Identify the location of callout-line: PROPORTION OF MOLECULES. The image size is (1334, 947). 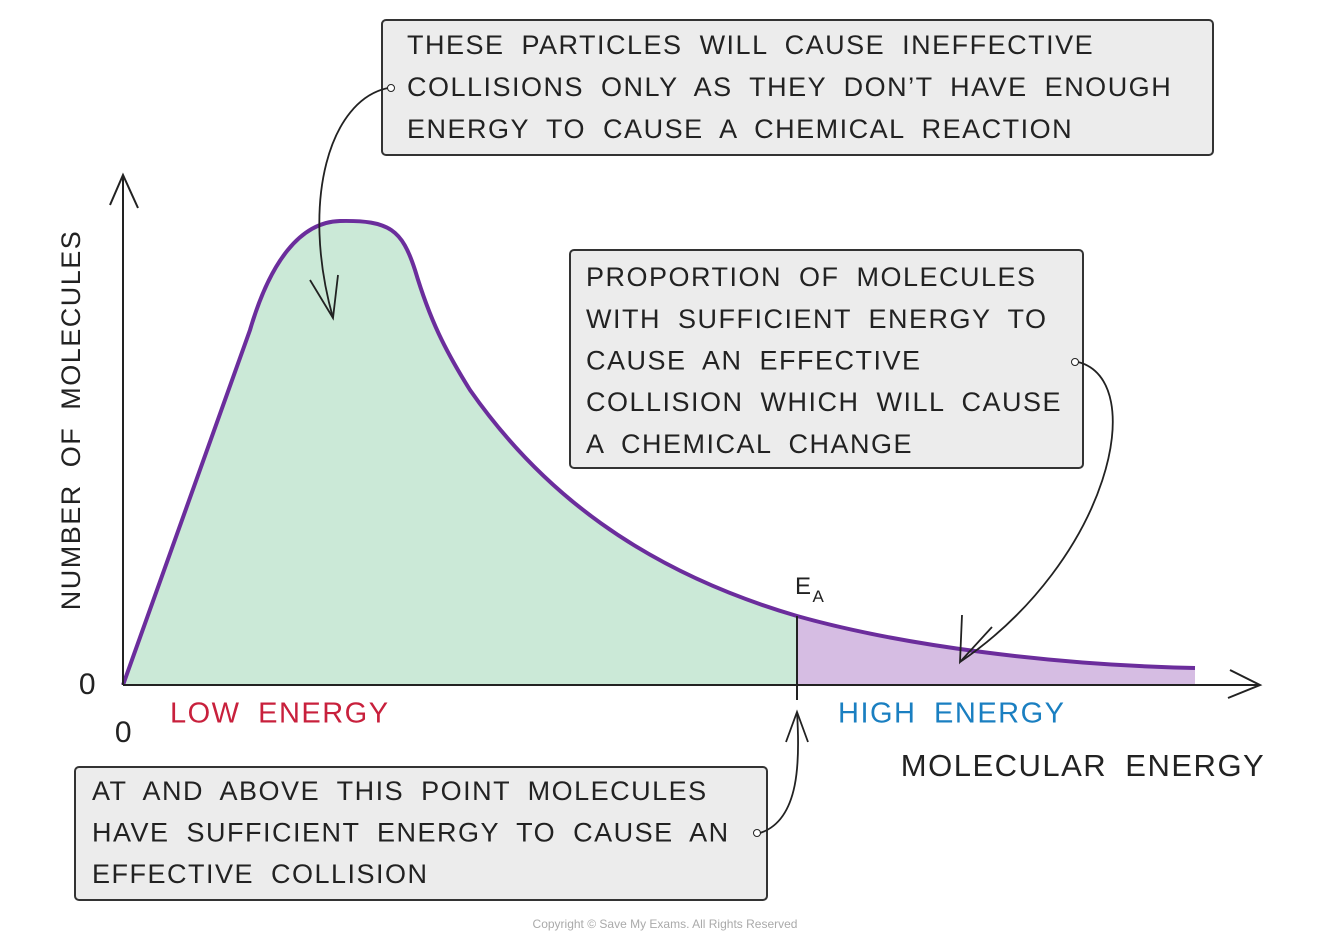
(811, 277).